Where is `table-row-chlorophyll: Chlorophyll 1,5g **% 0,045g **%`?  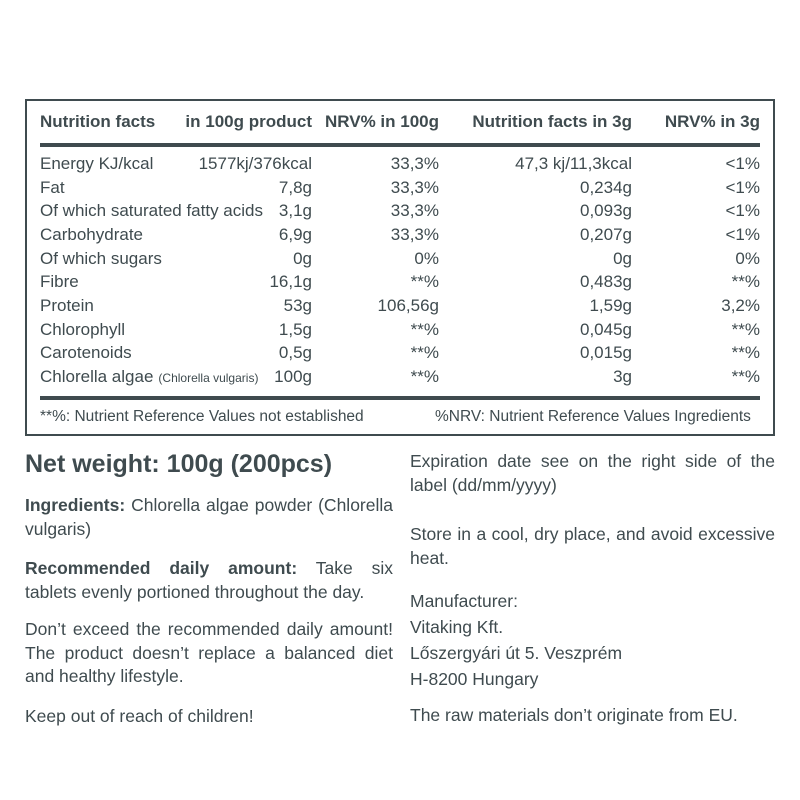
table-row-chlorophyll: Chlorophyll 1,5g **% 0,045g **% is located at coordinates (400, 330).